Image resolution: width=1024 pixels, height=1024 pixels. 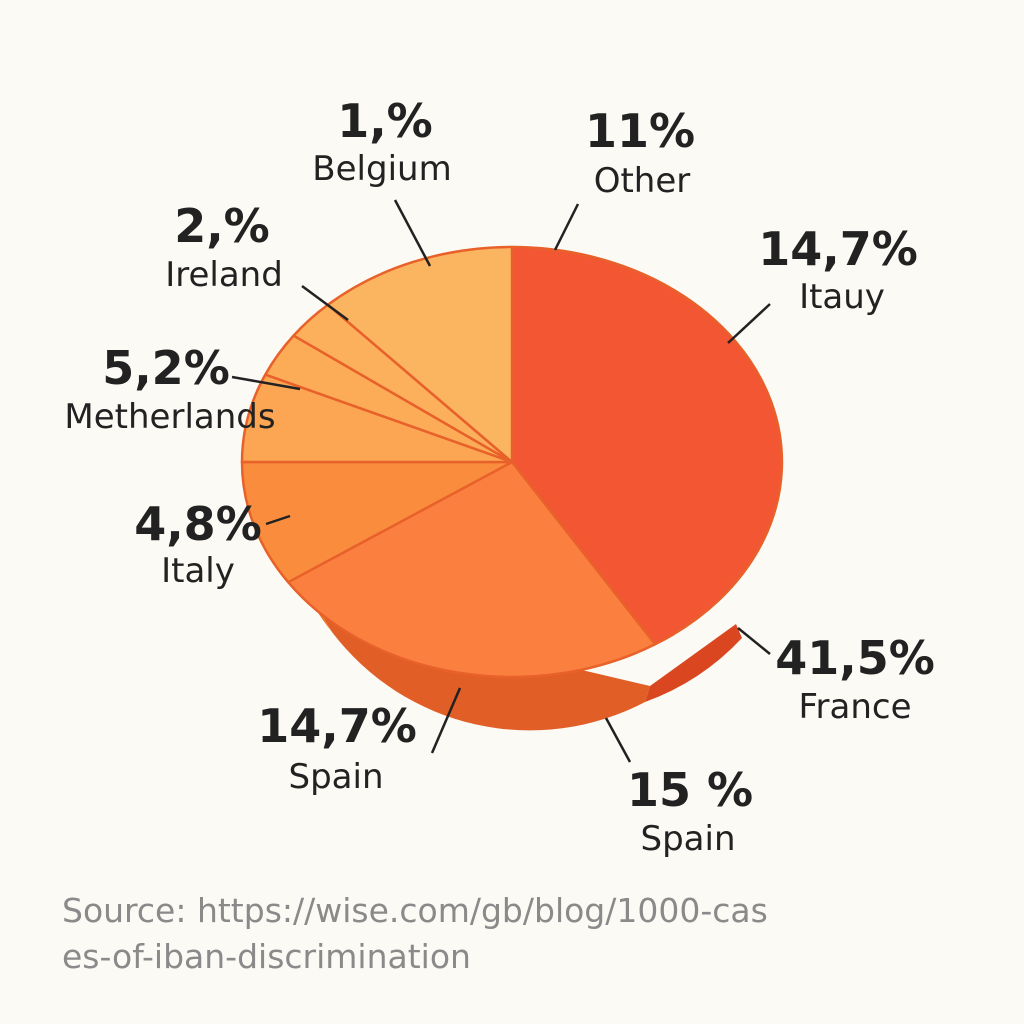 I want to click on label-spain-147-value: 14,7%, so click(x=337, y=726).